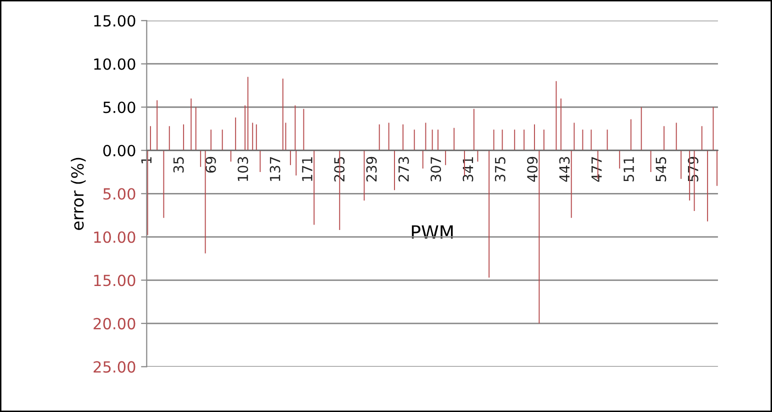  What do you see at coordinates (468, 169) in the screenshot?
I see `x-tick-label: 341` at bounding box center [468, 169].